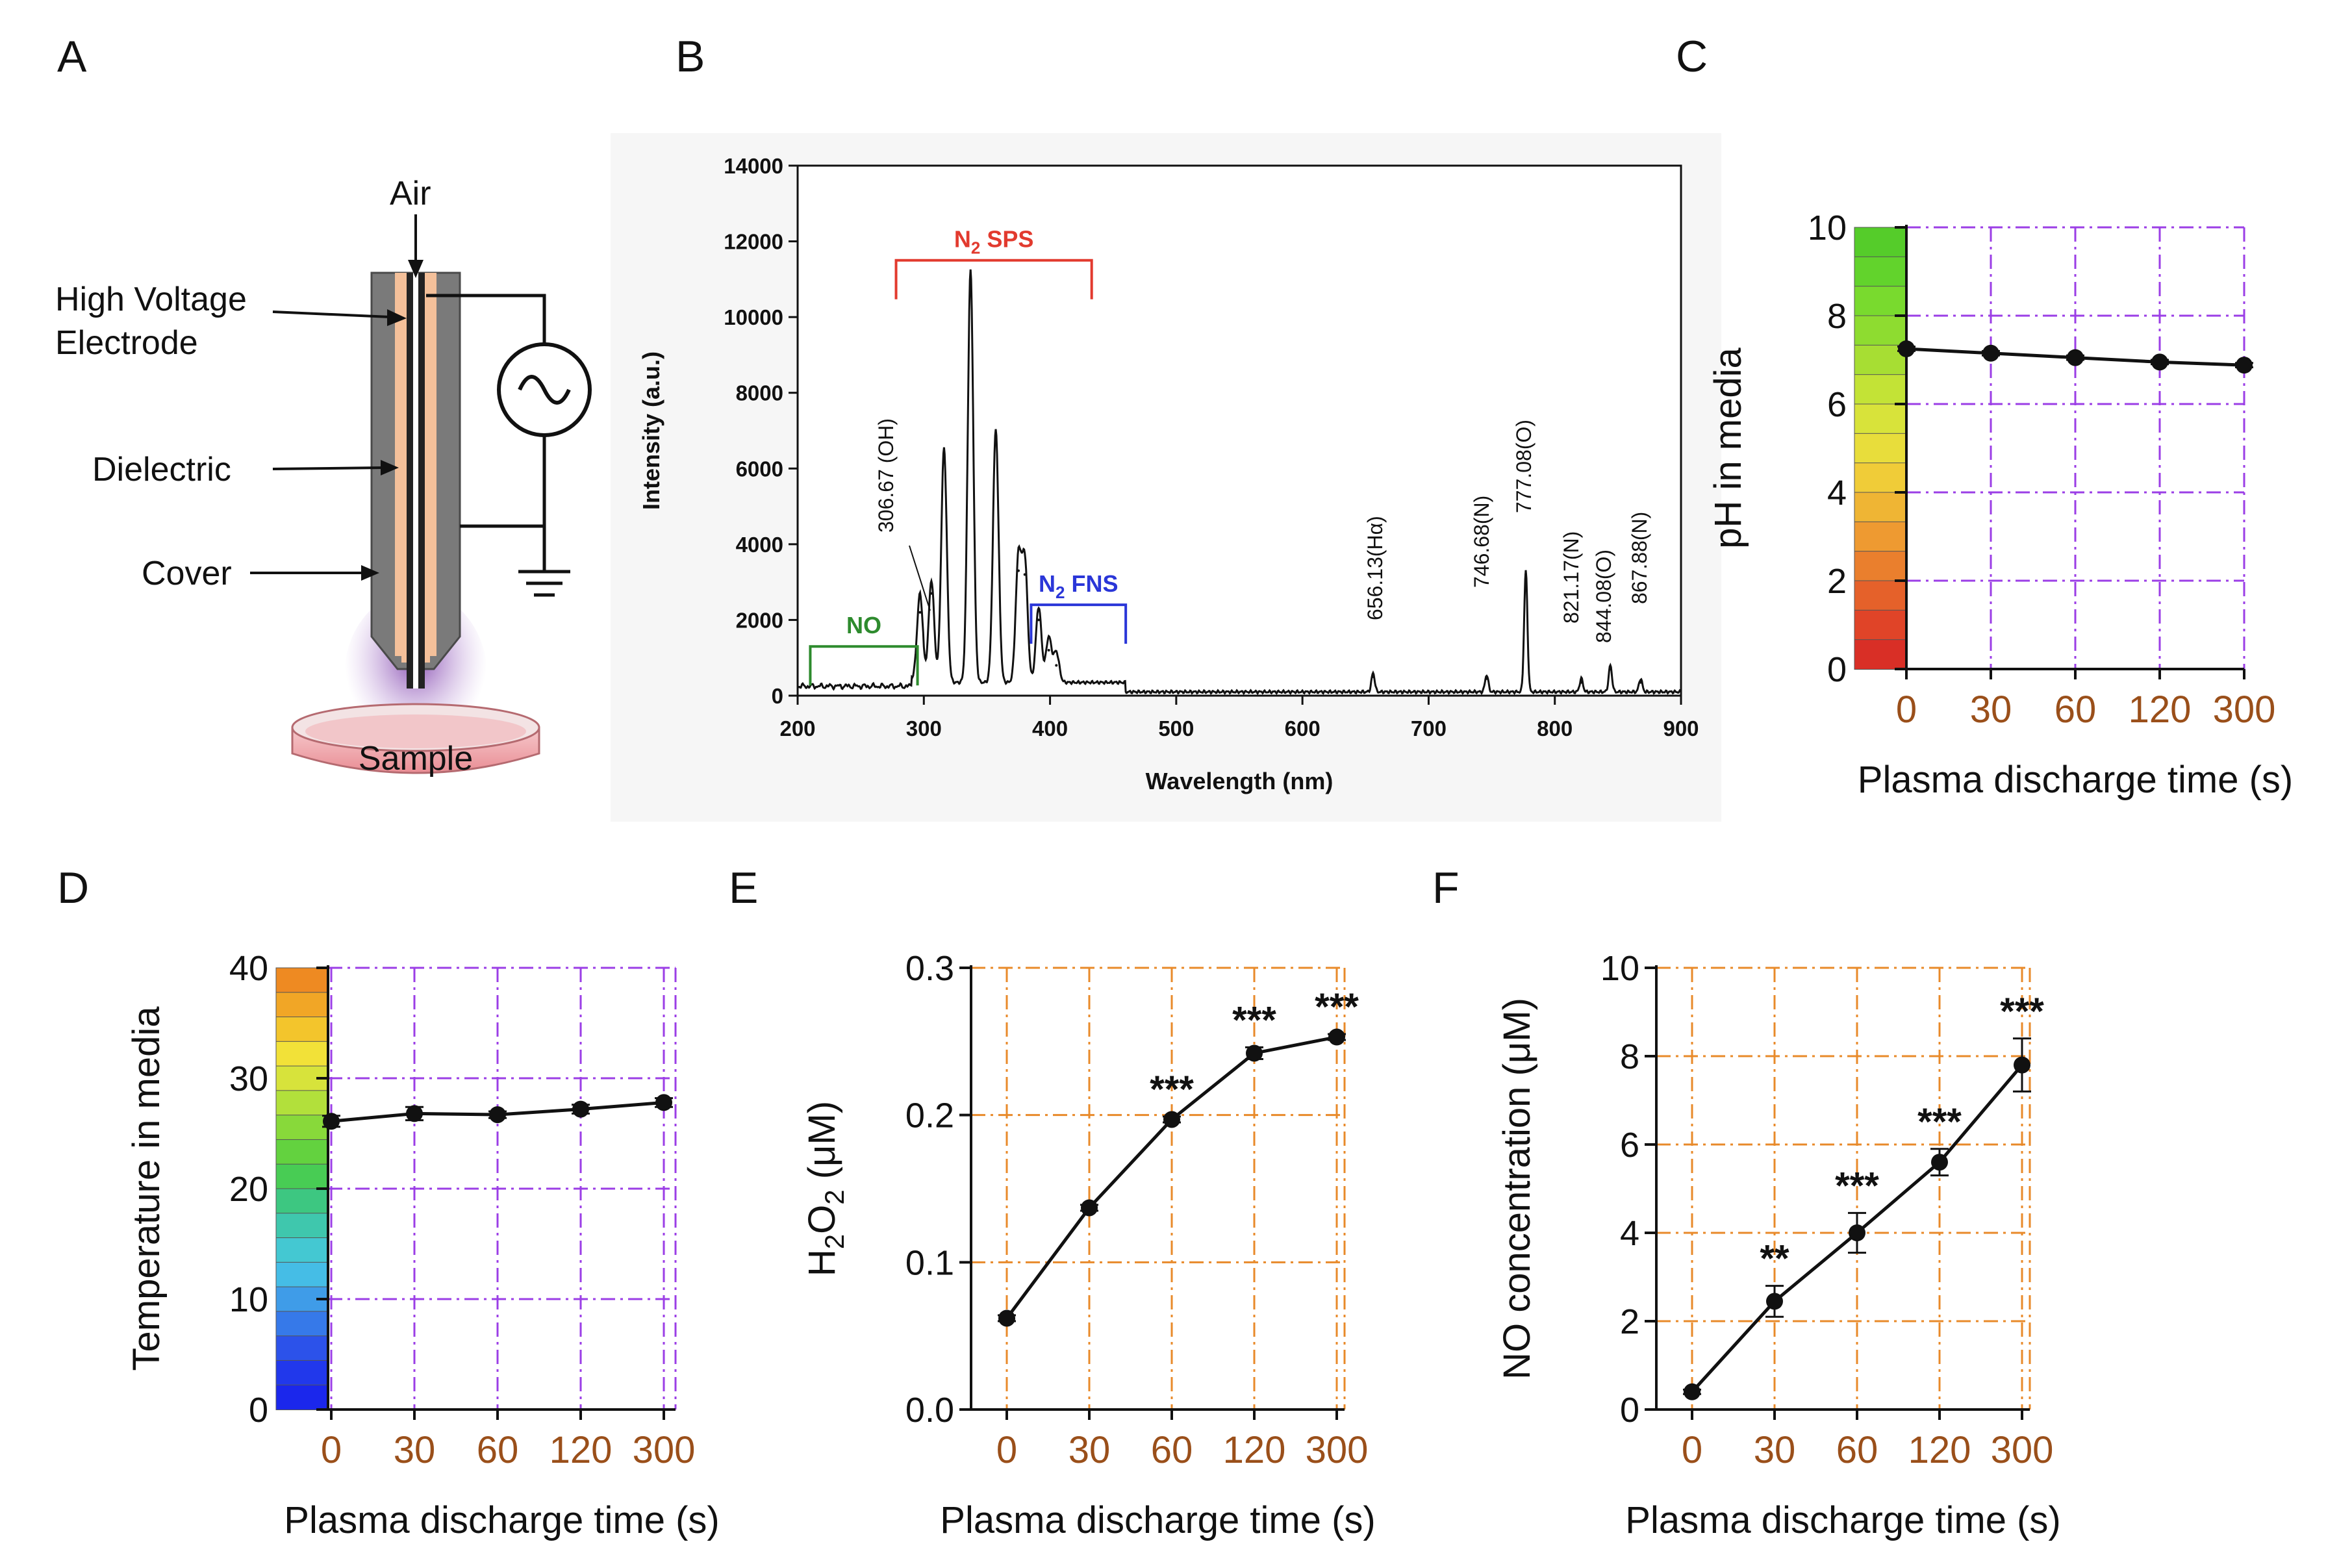  Describe the element at coordinates (1446, 888) in the screenshot. I see `panel-label-f: F` at that location.